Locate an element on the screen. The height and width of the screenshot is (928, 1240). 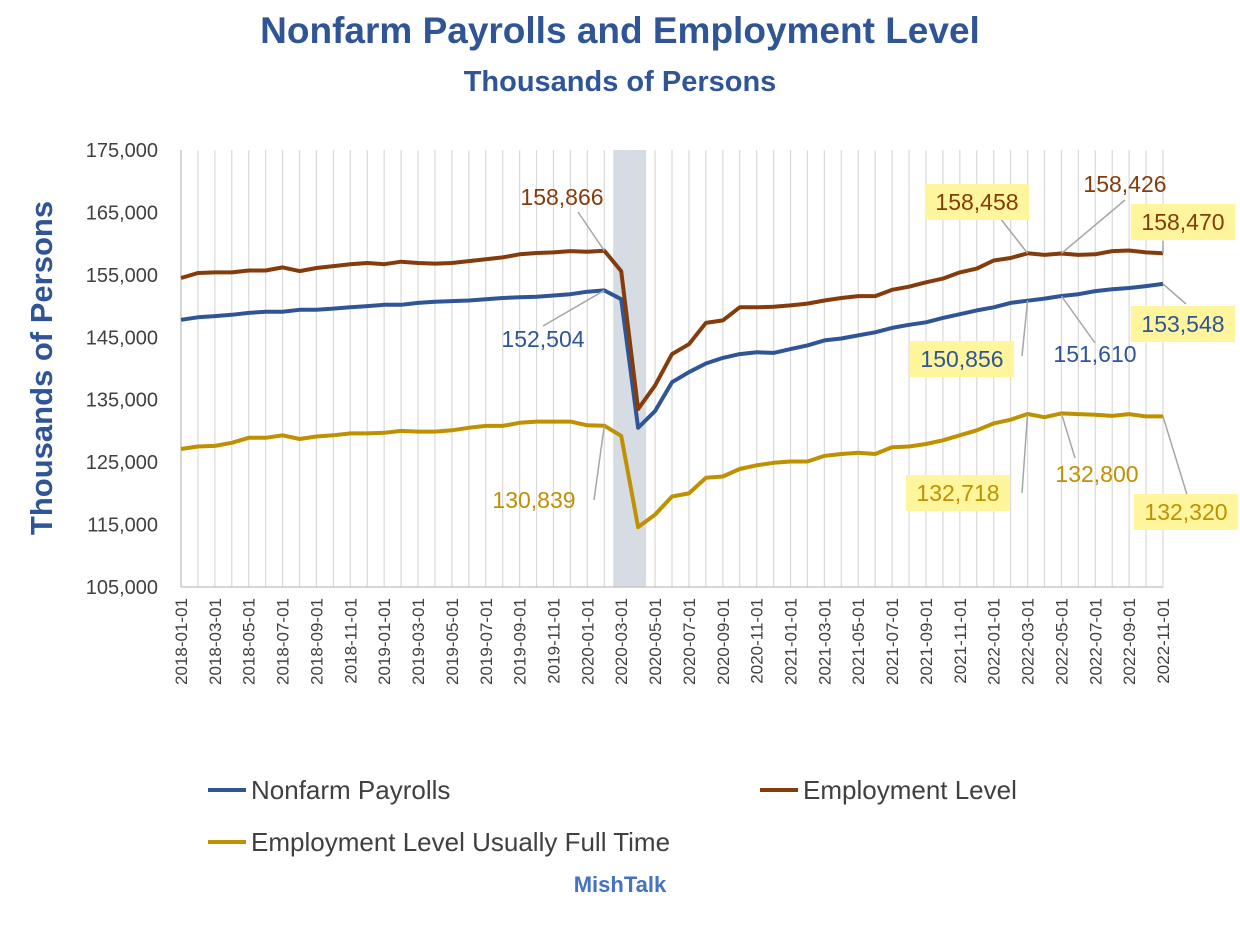
y-tick-label: 135,000 is located at coordinates (122, 401).